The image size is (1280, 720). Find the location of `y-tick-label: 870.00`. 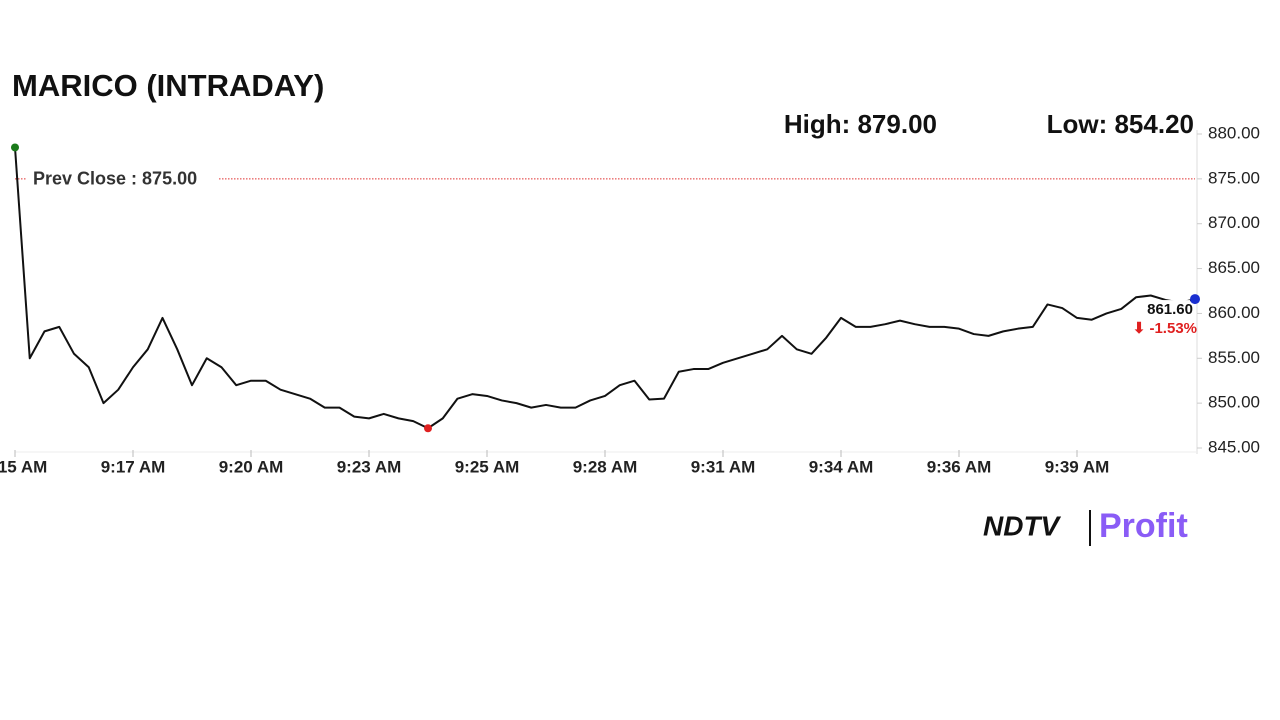

y-tick-label: 870.00 is located at coordinates (1234, 222).